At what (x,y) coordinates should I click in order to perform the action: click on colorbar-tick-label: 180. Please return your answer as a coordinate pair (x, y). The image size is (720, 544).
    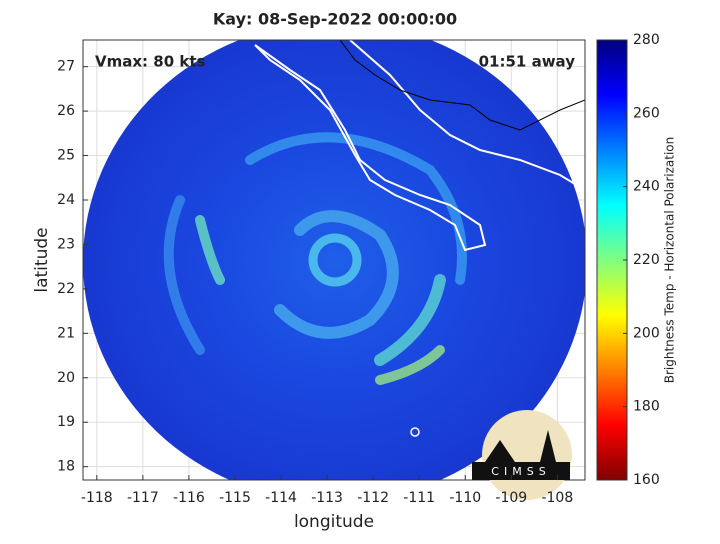
    Looking at the image, I should click on (646, 407).